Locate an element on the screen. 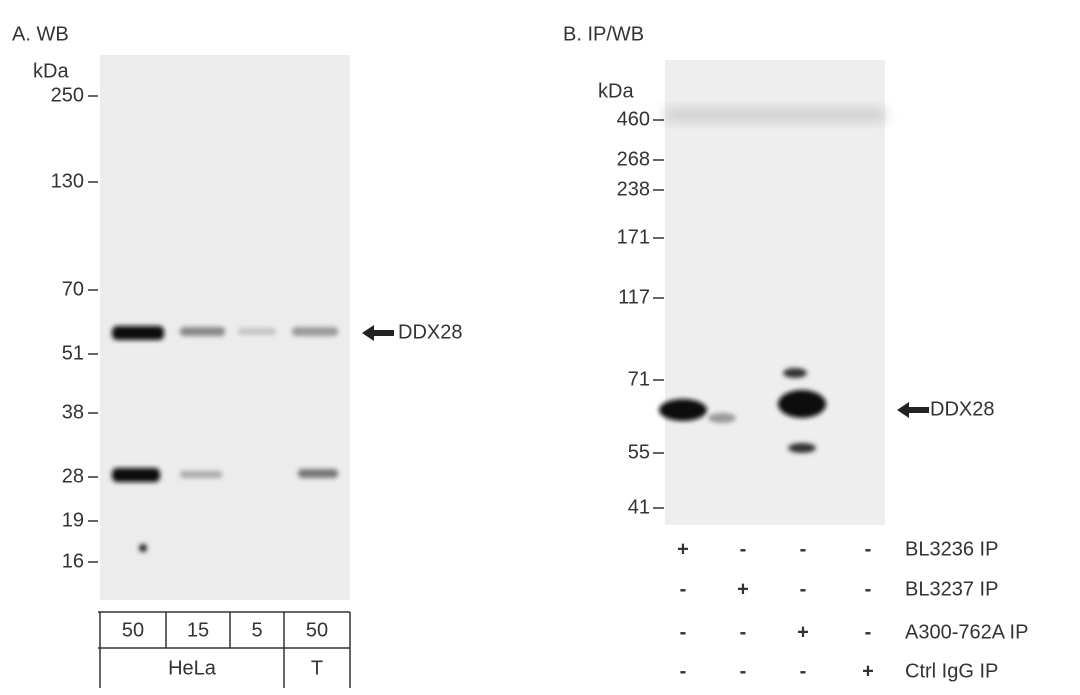  marker-label: 28 is located at coordinates (73, 476).